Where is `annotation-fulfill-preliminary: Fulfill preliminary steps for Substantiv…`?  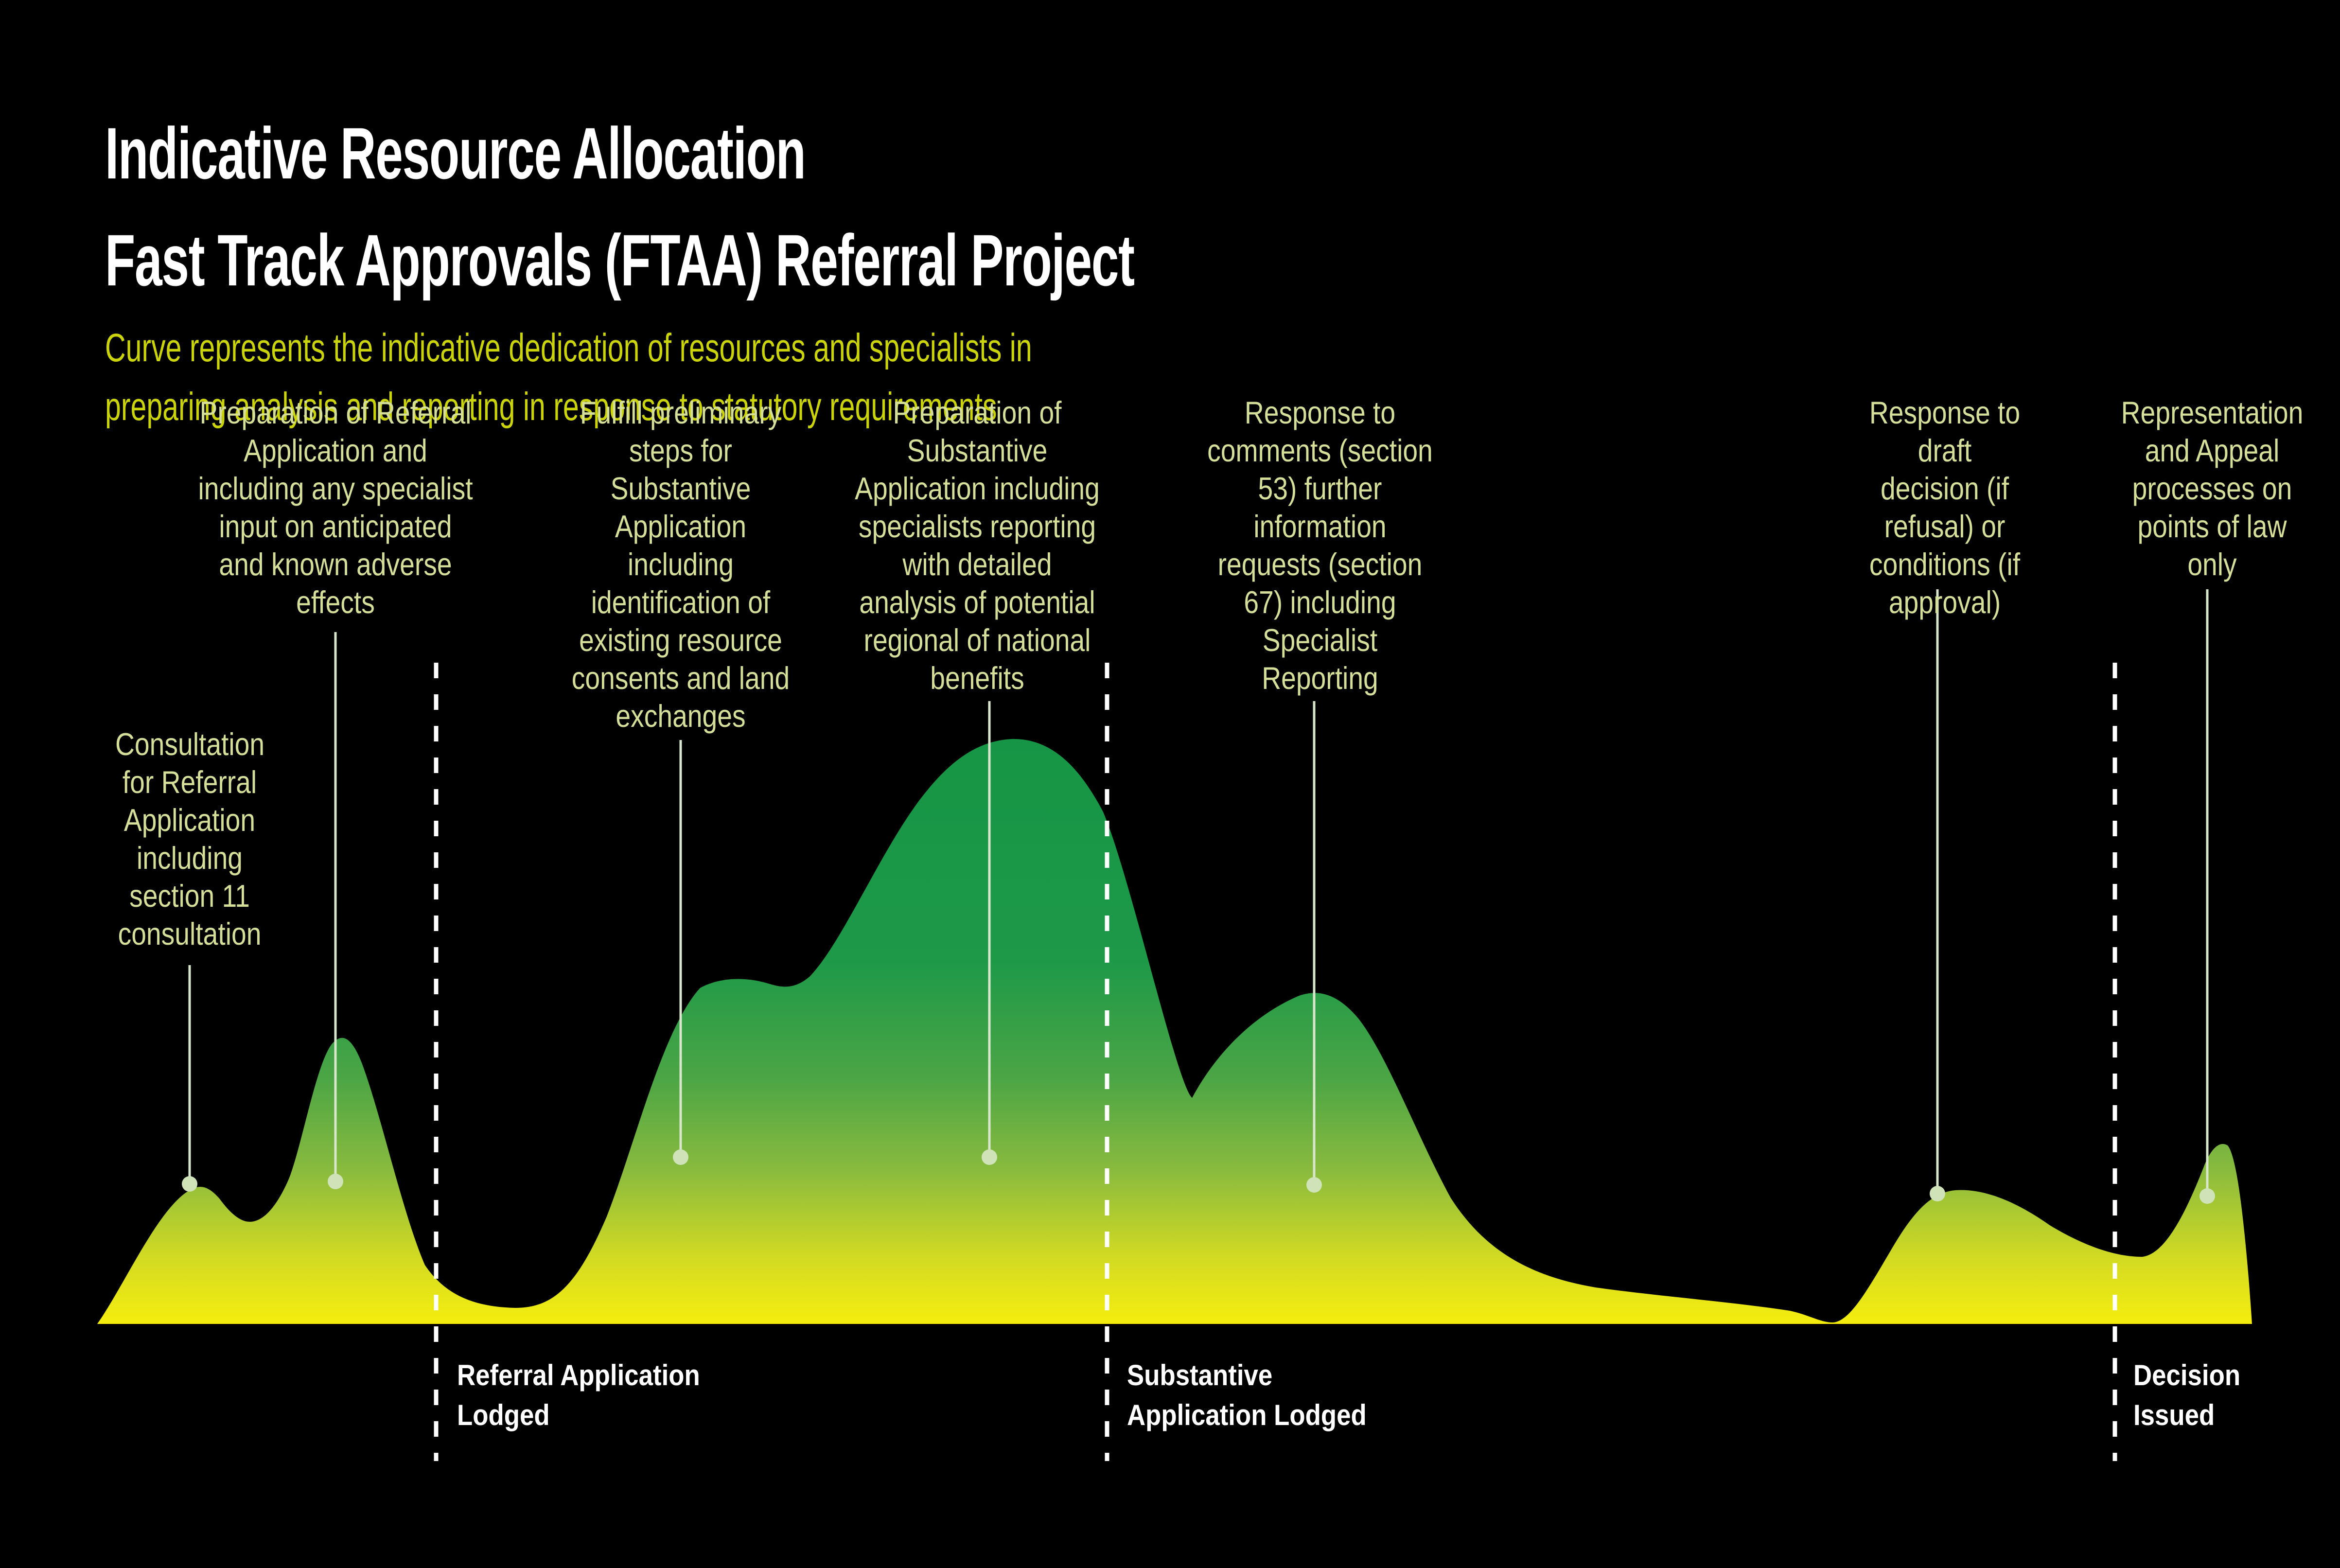
annotation-fulfill-preliminary: Fulfill preliminary steps for Substantiv… is located at coordinates (680, 564).